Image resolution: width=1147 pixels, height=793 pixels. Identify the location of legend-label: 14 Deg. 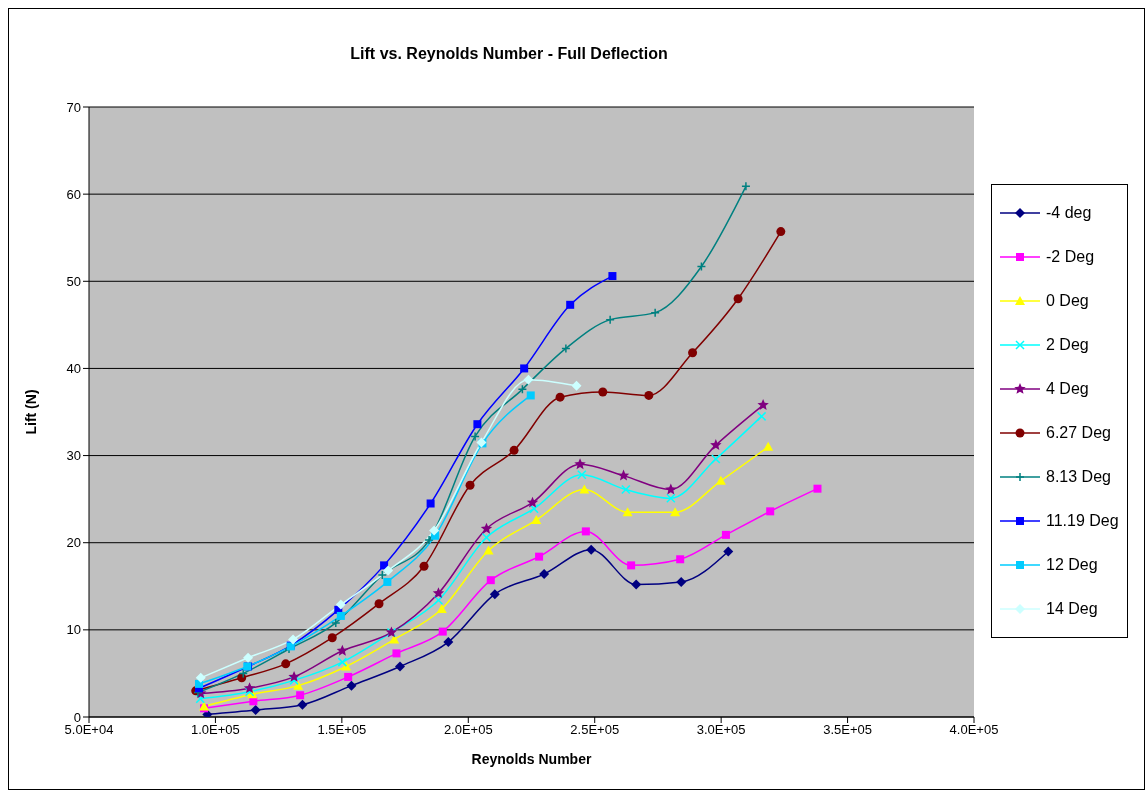
(1072, 609).